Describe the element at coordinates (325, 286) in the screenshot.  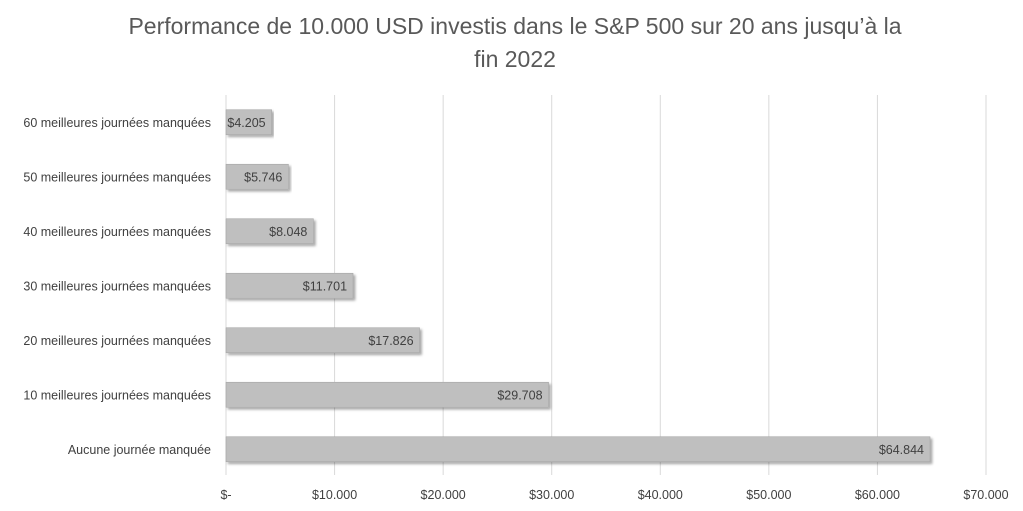
I see `data-label: $11.701` at that location.